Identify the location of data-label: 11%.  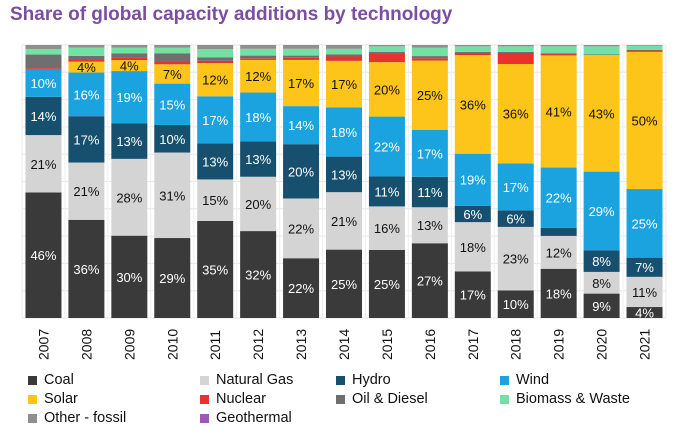
(386, 191).